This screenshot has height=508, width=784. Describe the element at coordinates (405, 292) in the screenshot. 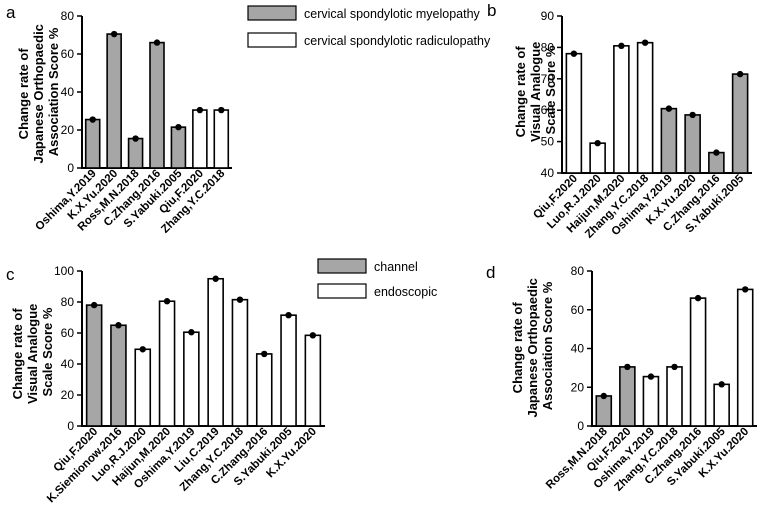

I see `legend-label: endoscopic` at that location.